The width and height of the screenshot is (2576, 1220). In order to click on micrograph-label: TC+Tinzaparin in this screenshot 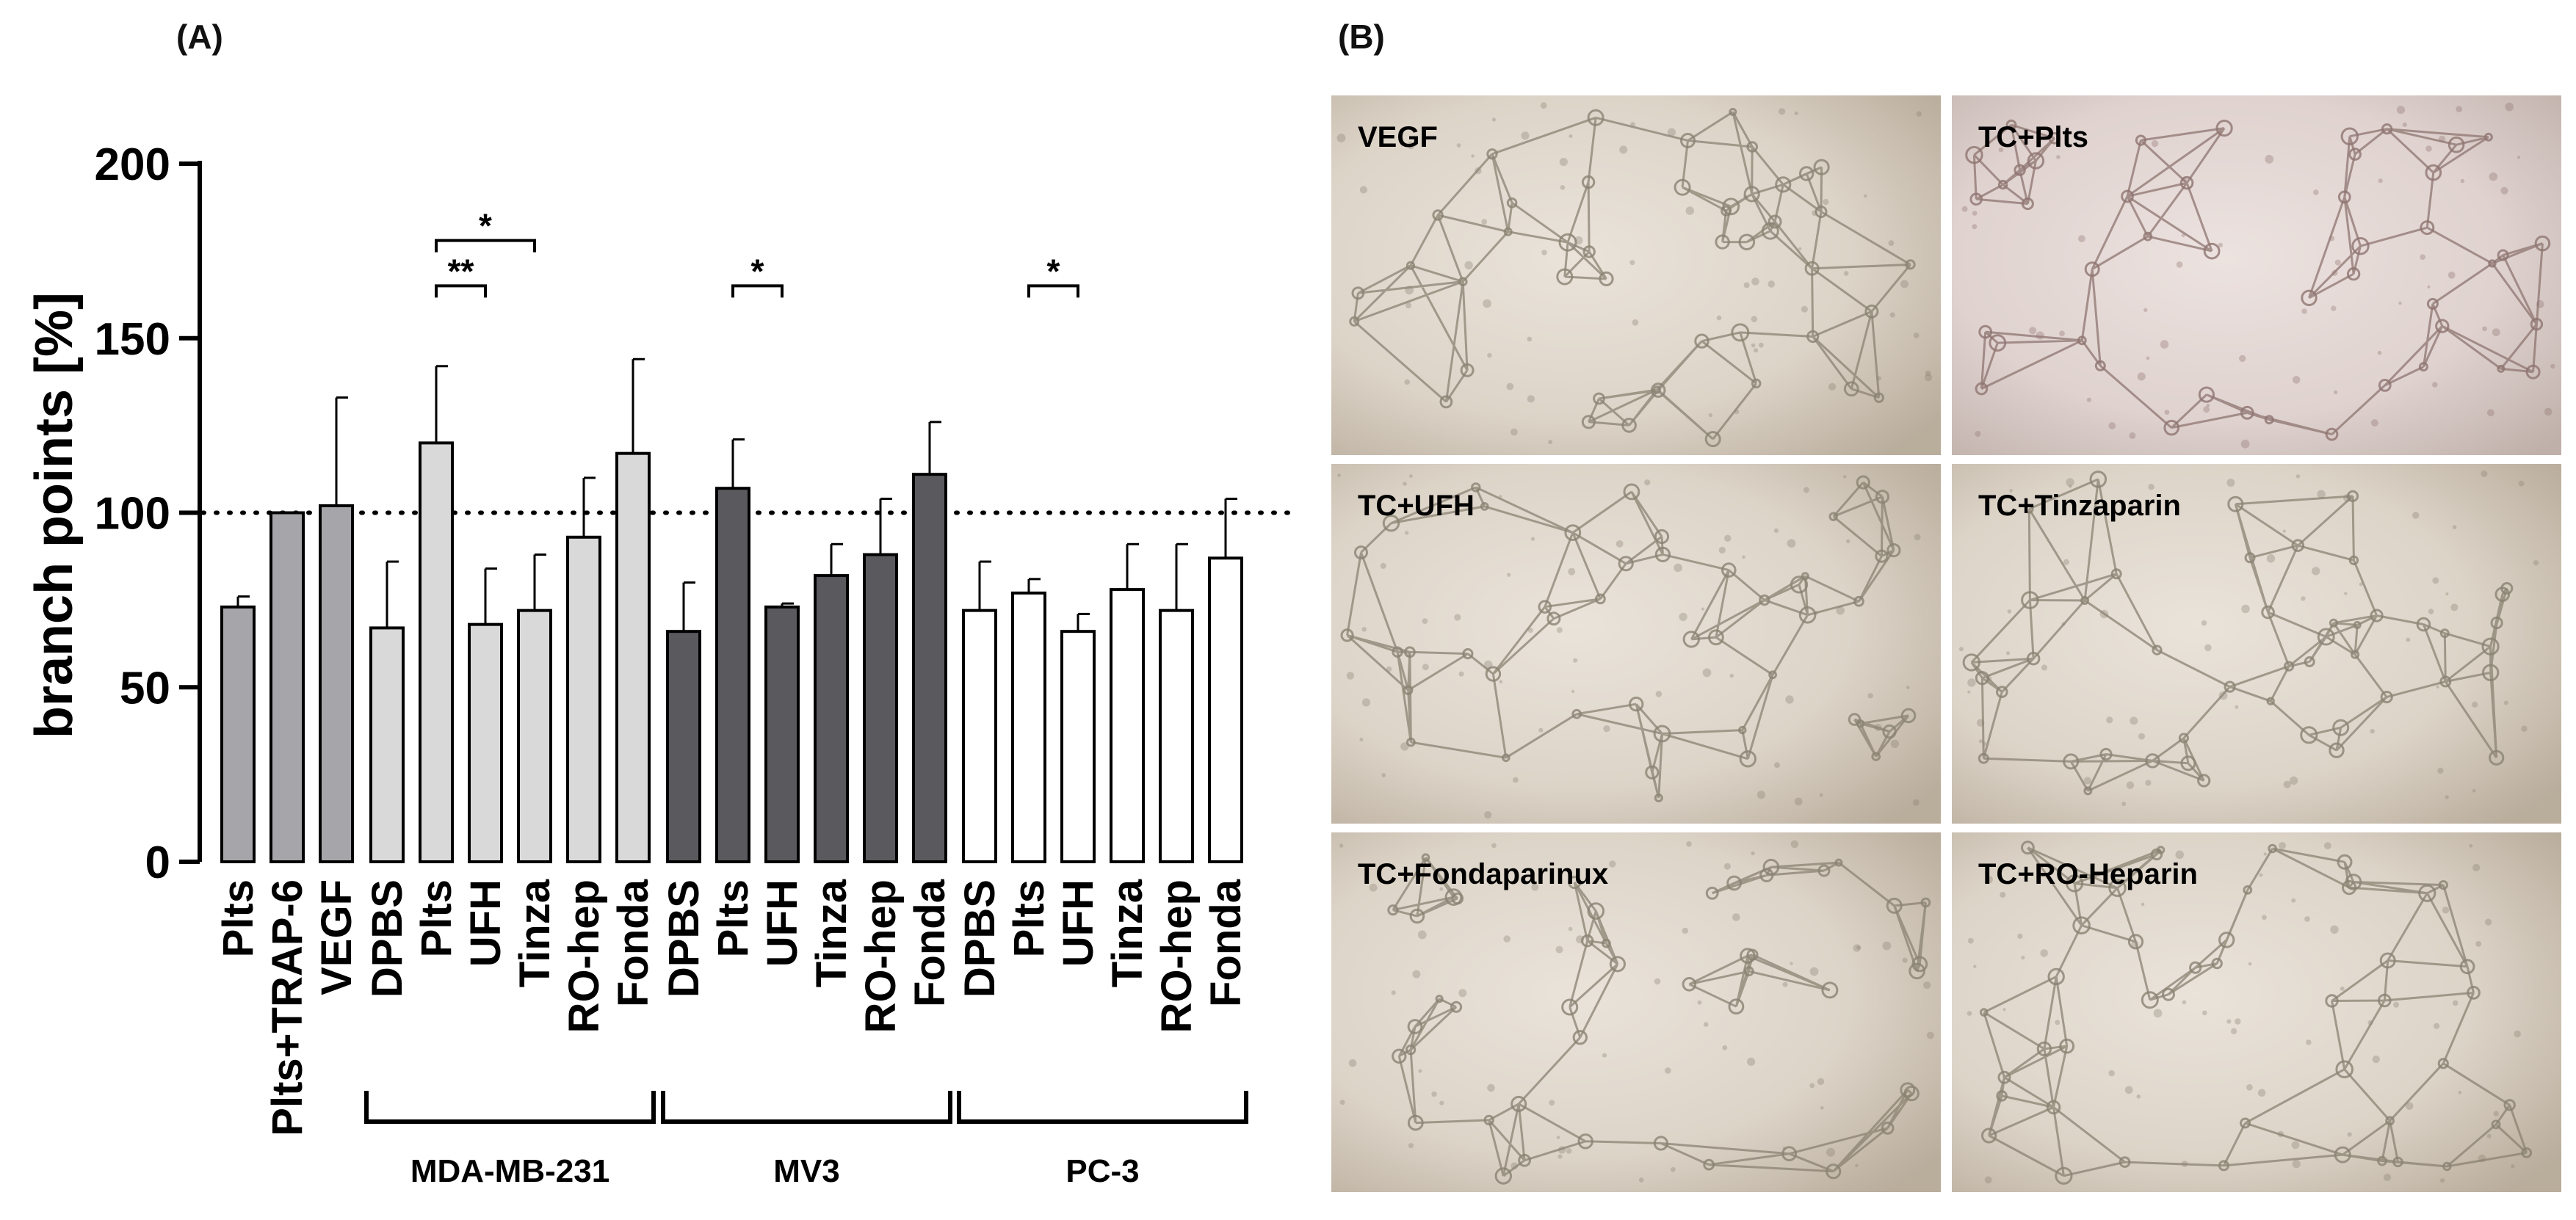, I will do `click(2079, 506)`.